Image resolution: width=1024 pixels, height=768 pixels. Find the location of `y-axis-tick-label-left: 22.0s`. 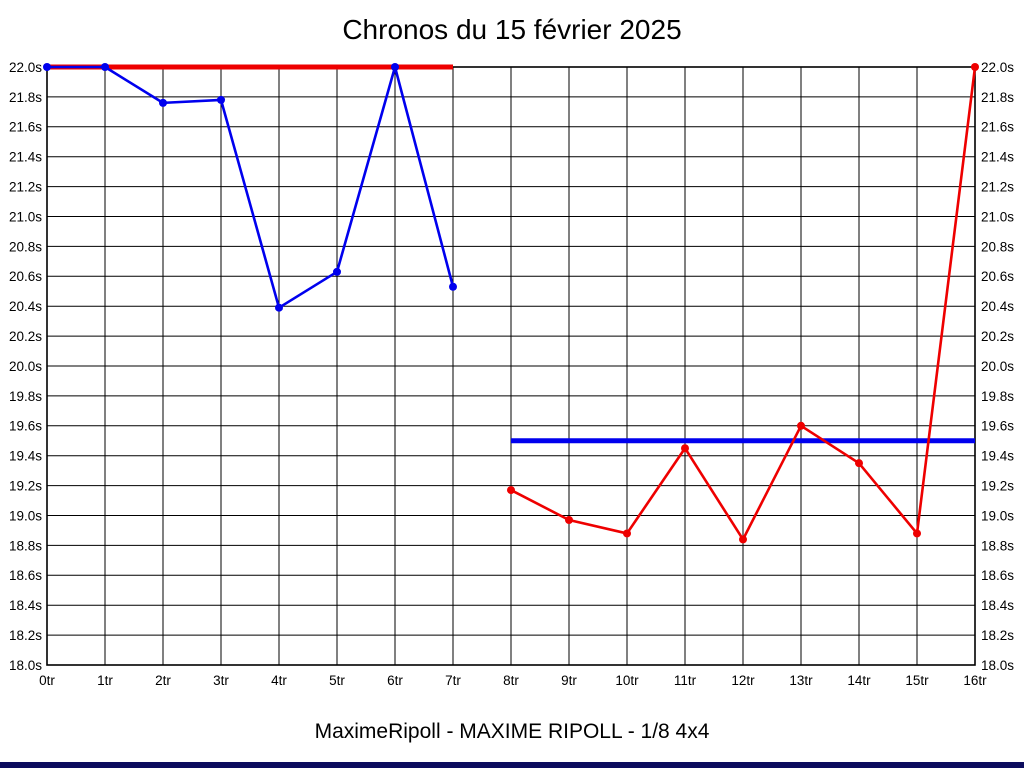

y-axis-tick-label-left: 22.0s is located at coordinates (25, 67).